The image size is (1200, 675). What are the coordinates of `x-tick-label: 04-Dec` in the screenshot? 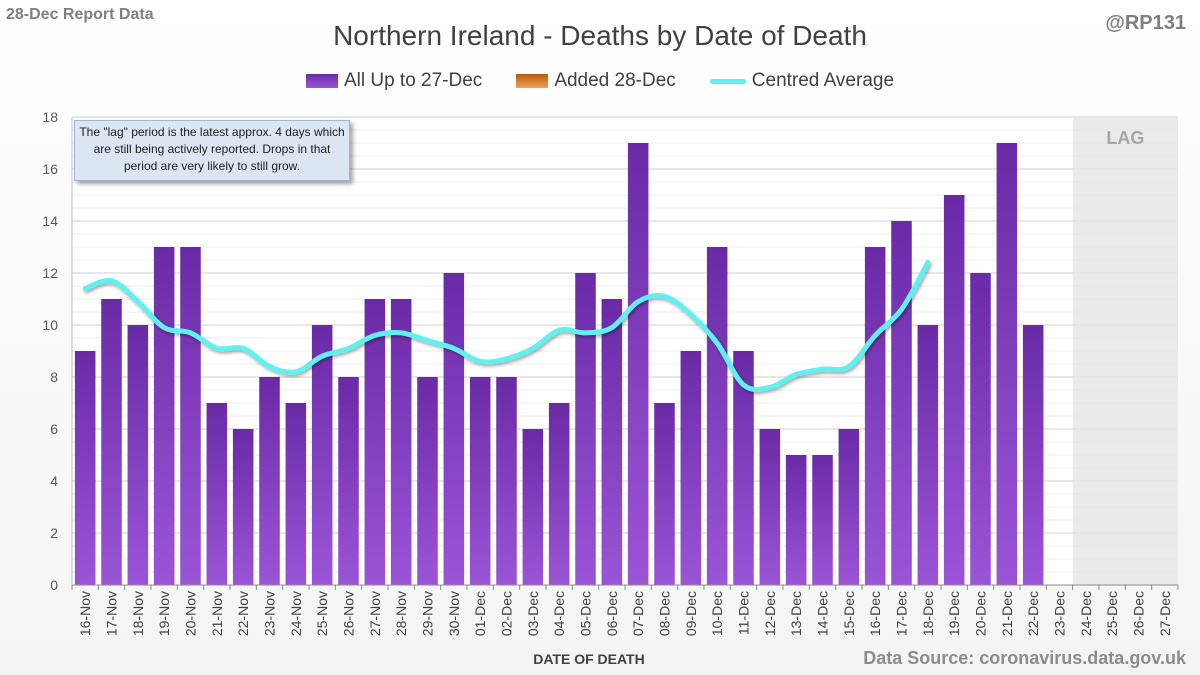 It's located at (559, 613).